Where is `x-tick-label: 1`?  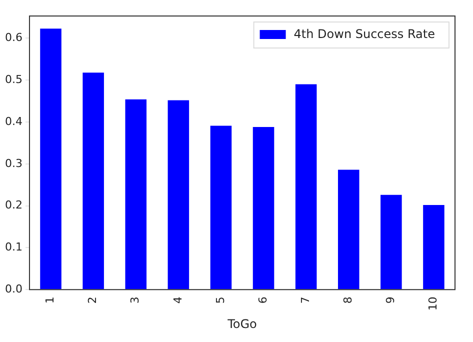
x-tick-label: 1 is located at coordinates (50, 300).